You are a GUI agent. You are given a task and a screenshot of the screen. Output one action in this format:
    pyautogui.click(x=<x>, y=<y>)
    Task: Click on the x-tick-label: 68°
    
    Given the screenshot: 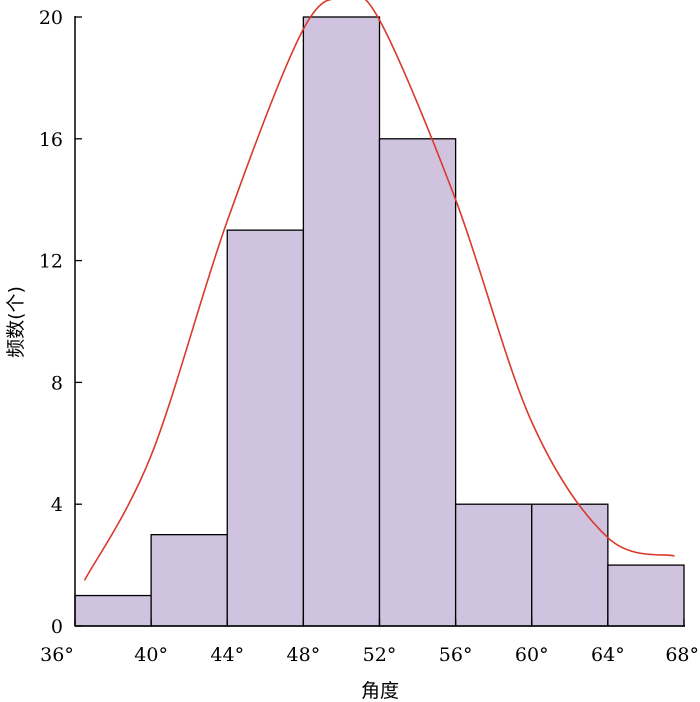 What is the action you would take?
    pyautogui.click(x=682, y=655)
    